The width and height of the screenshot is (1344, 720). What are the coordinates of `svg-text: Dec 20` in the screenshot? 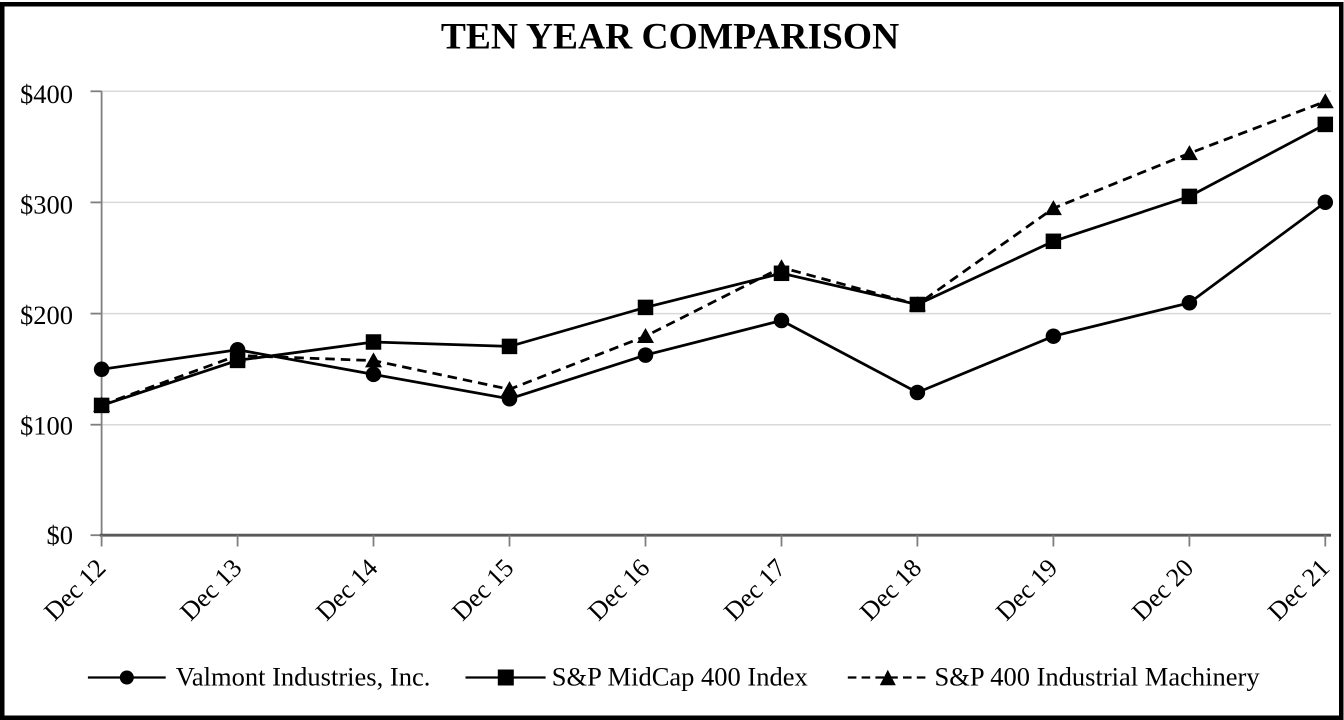 It's located at (1162, 589).